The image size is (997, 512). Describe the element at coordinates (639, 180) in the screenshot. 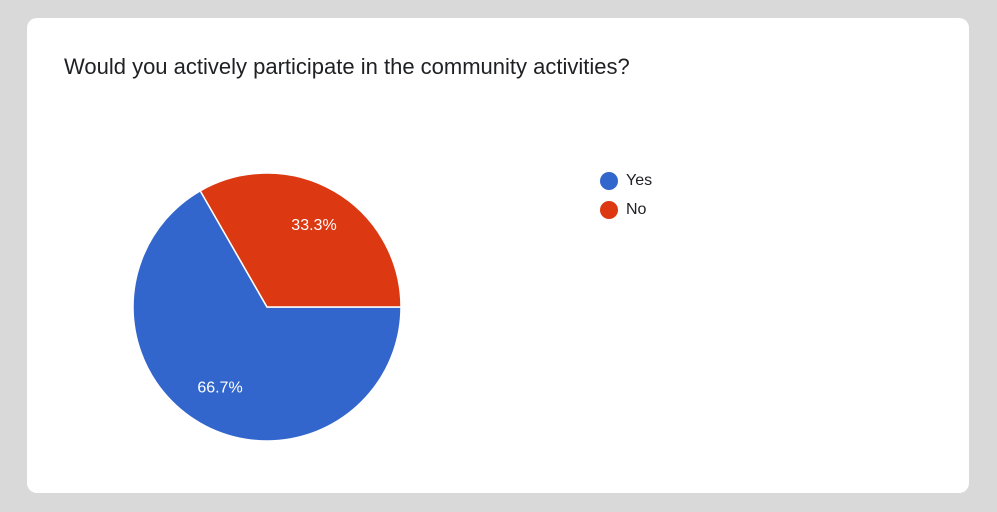

I see `legend-label: Yes` at that location.